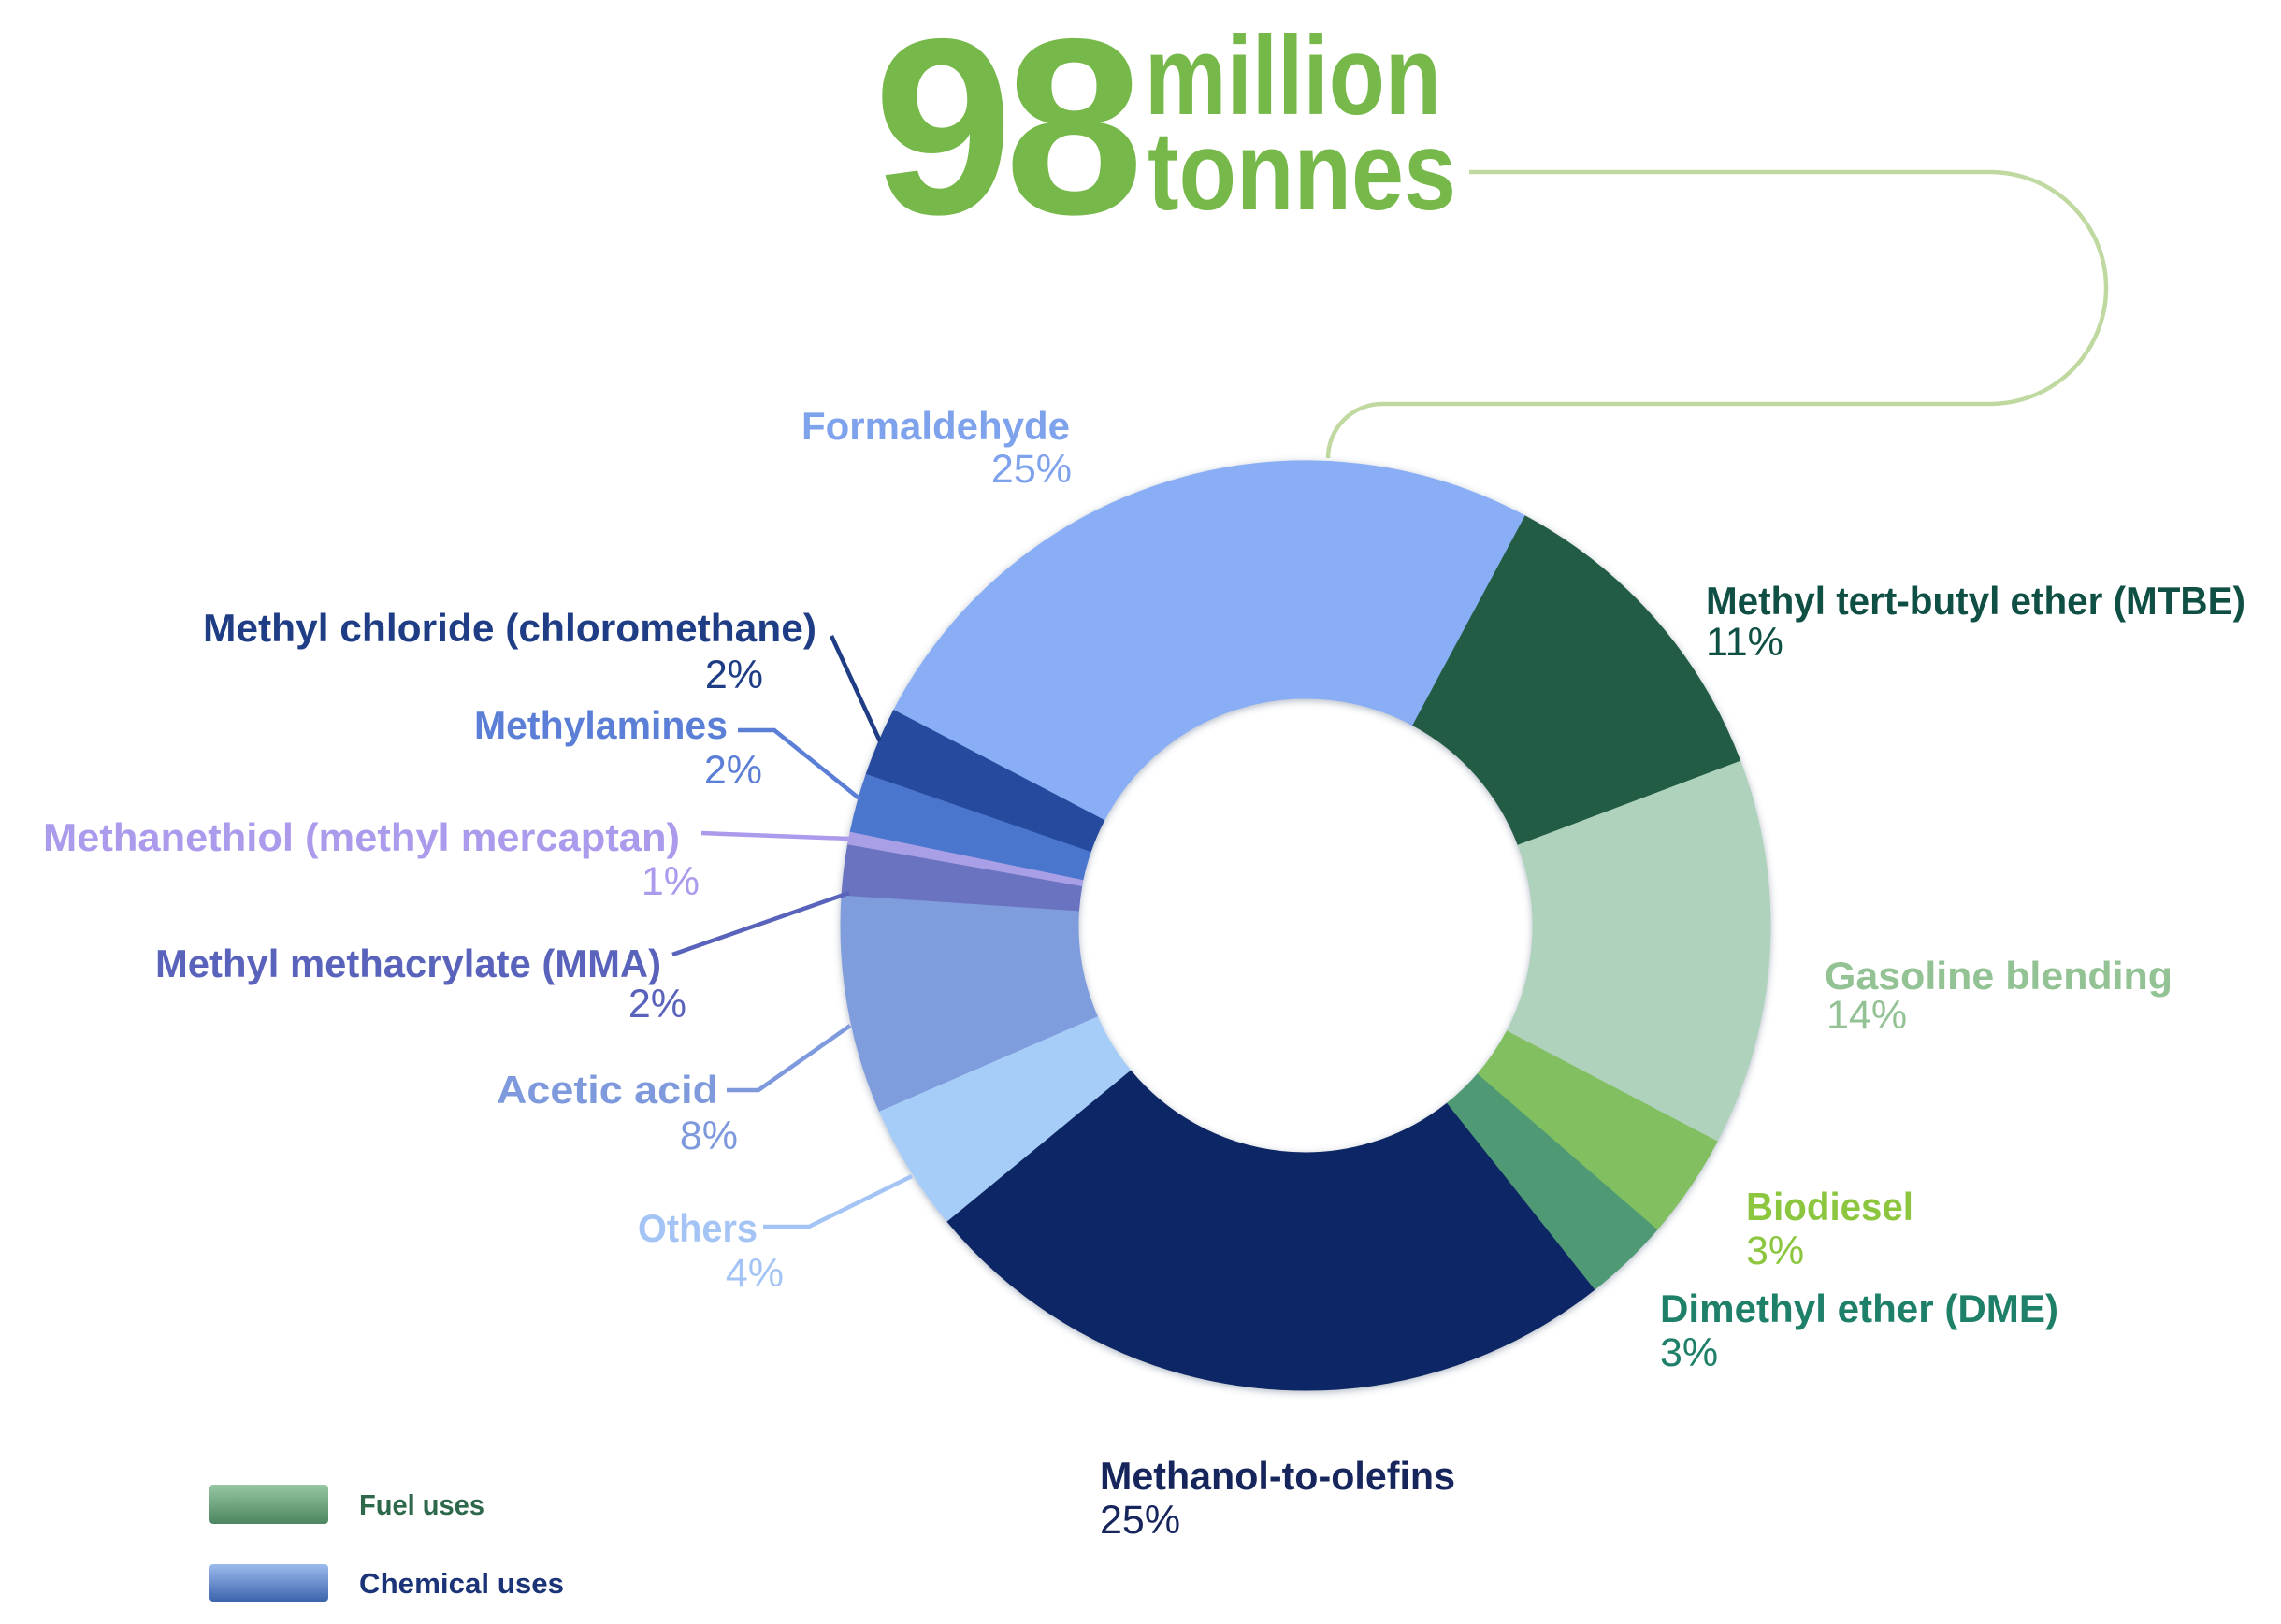 The width and height of the screenshot is (2281, 1624). Describe the element at coordinates (1277, 1476) in the screenshot. I see `svg-text: Methanol-to-olefins` at that location.